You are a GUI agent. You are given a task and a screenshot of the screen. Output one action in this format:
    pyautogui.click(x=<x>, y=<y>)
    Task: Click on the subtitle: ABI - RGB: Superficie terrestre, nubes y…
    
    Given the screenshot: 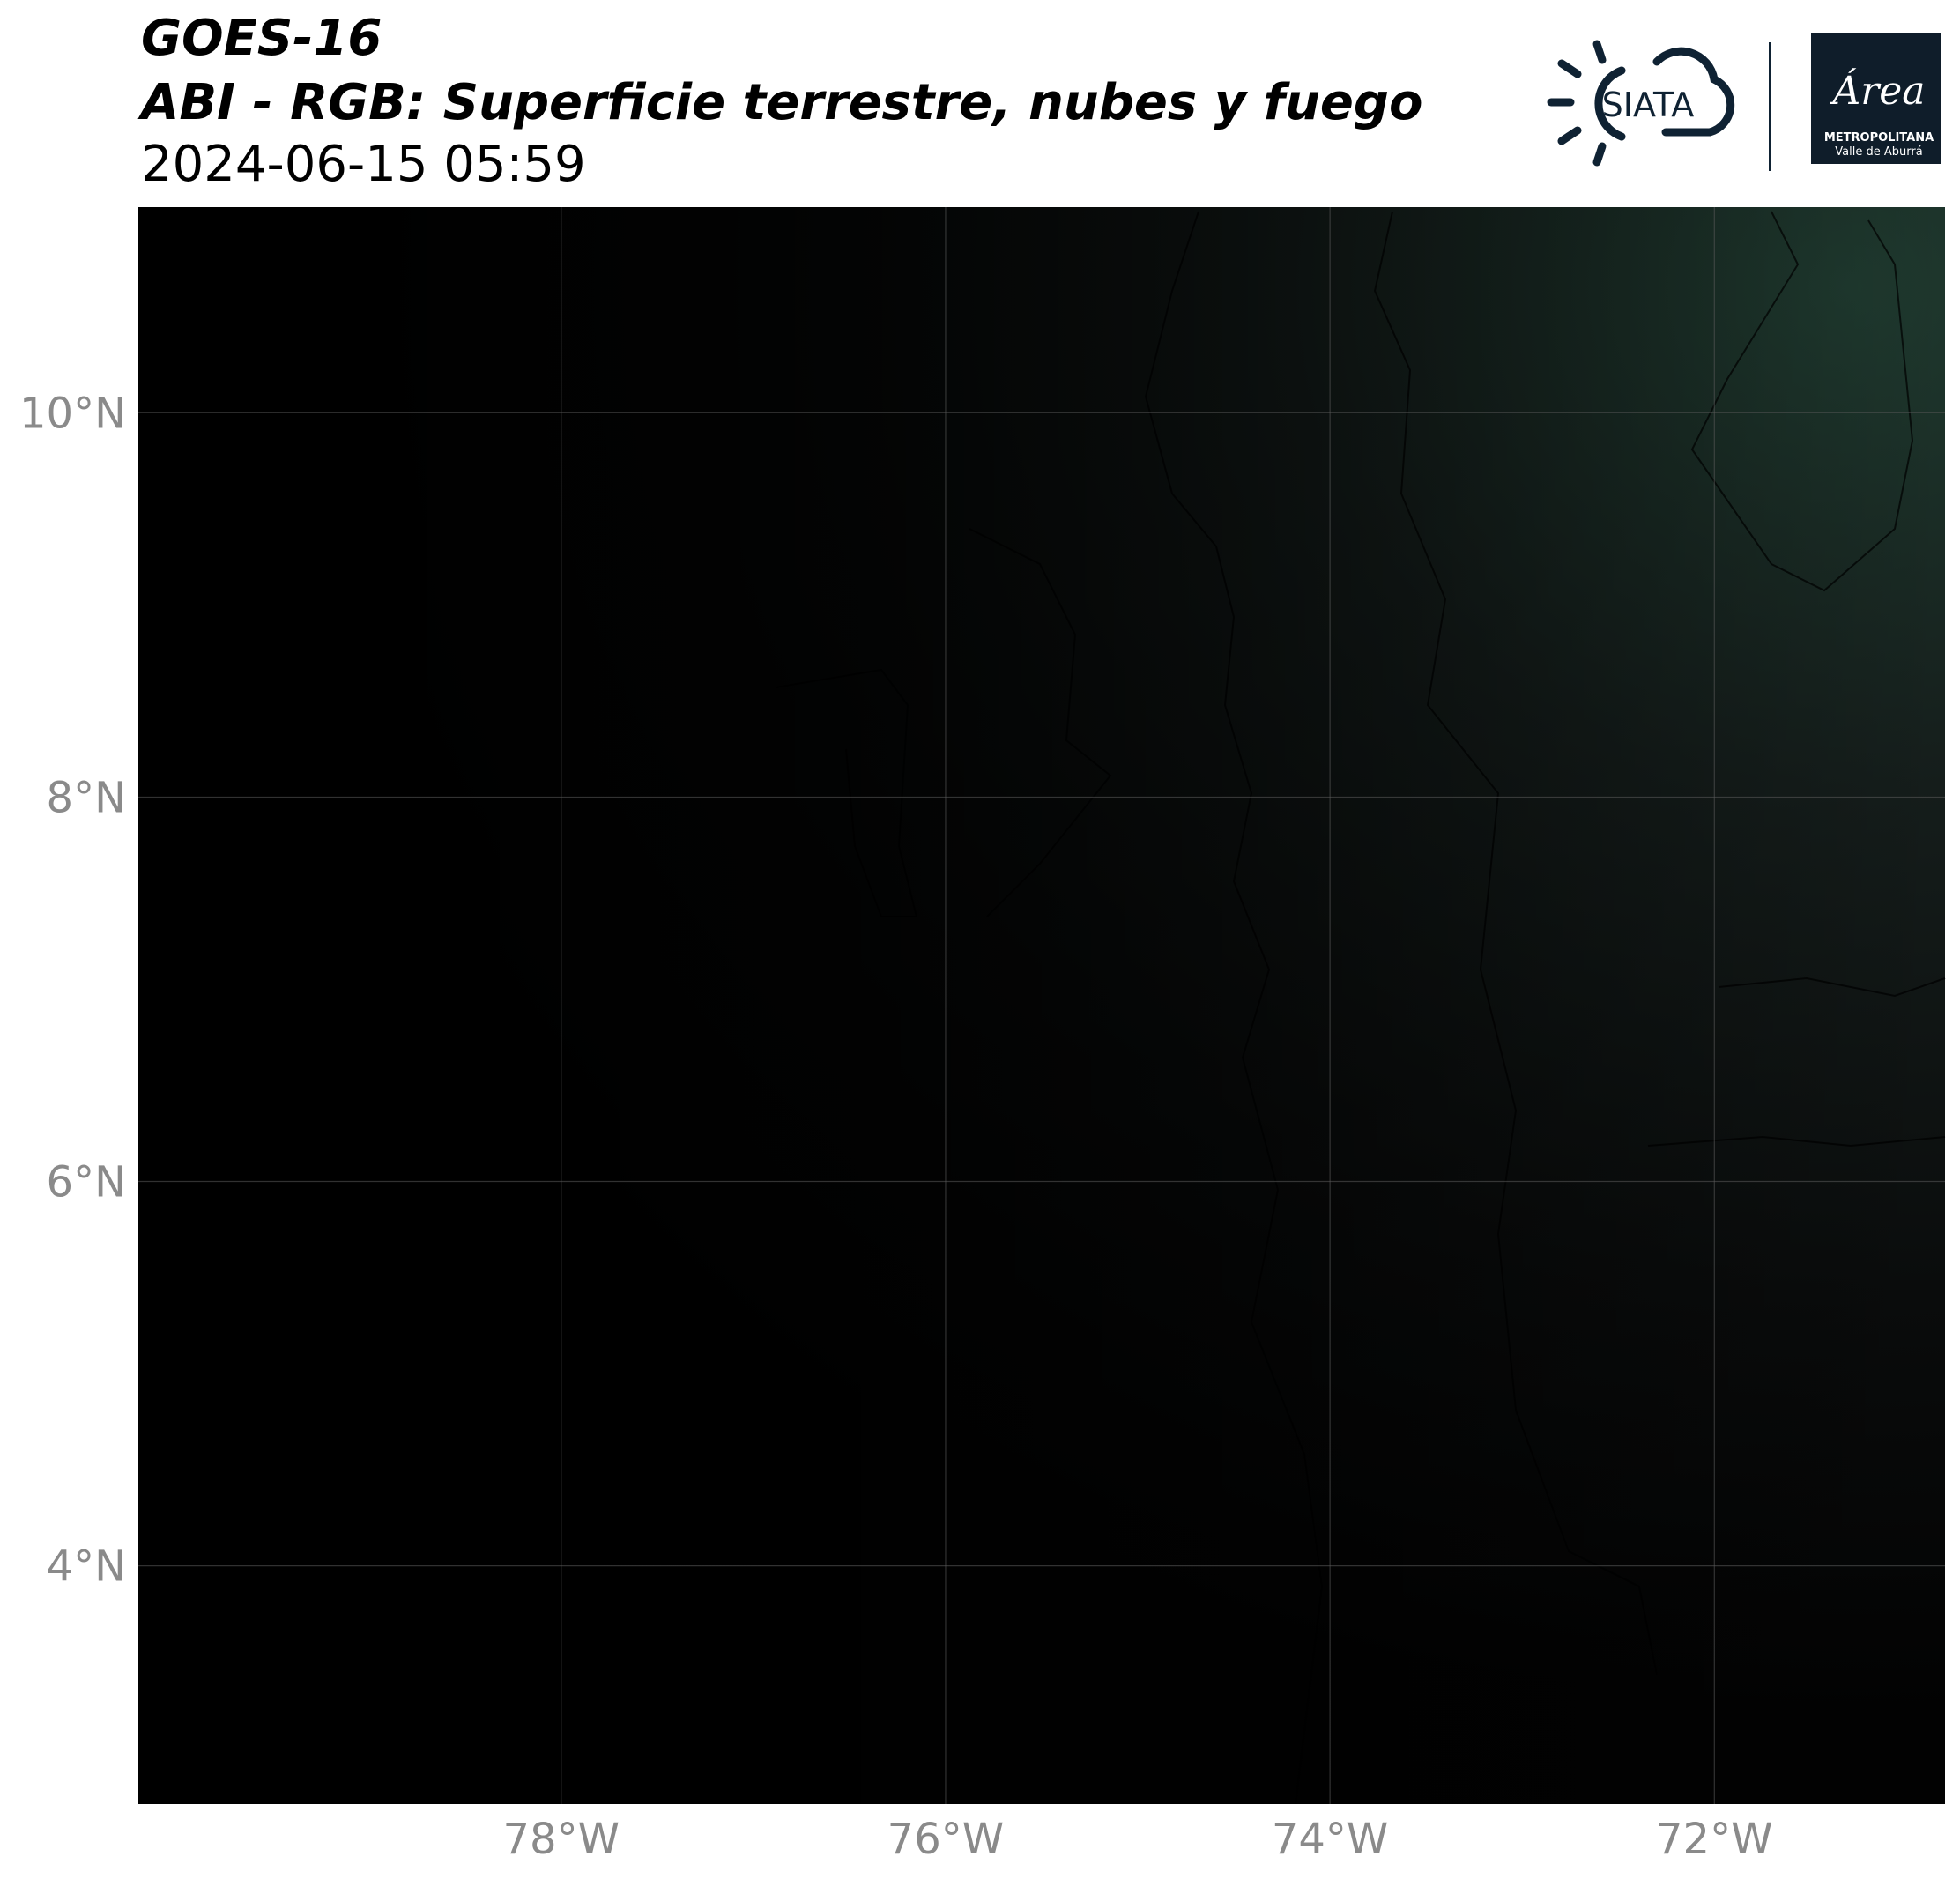 What is the action you would take?
    pyautogui.click(x=779, y=103)
    